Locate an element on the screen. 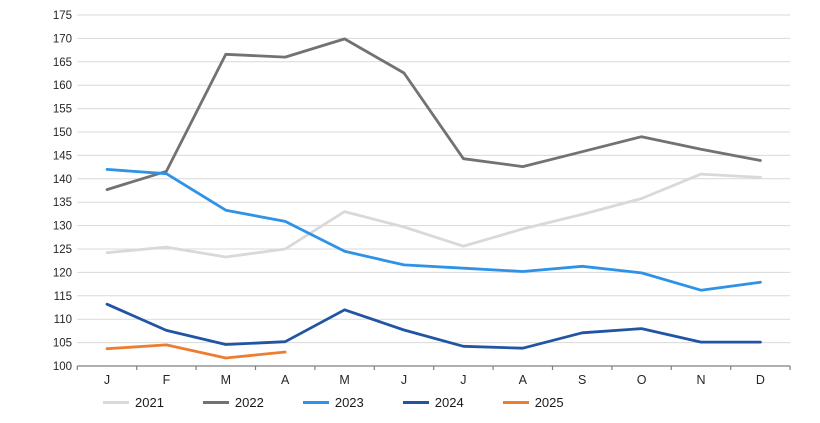  legend-item-2024: 2024 is located at coordinates (433, 402).